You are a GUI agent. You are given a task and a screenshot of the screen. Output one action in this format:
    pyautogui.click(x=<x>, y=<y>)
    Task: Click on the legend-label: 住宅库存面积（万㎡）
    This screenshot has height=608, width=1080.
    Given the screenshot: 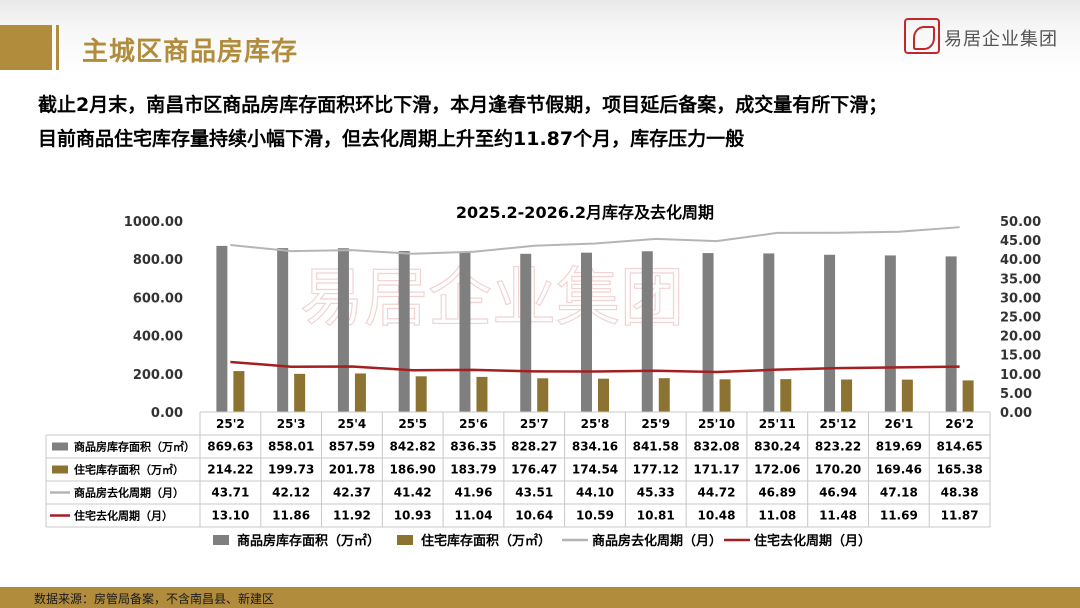 What is the action you would take?
    pyautogui.click(x=486, y=541)
    